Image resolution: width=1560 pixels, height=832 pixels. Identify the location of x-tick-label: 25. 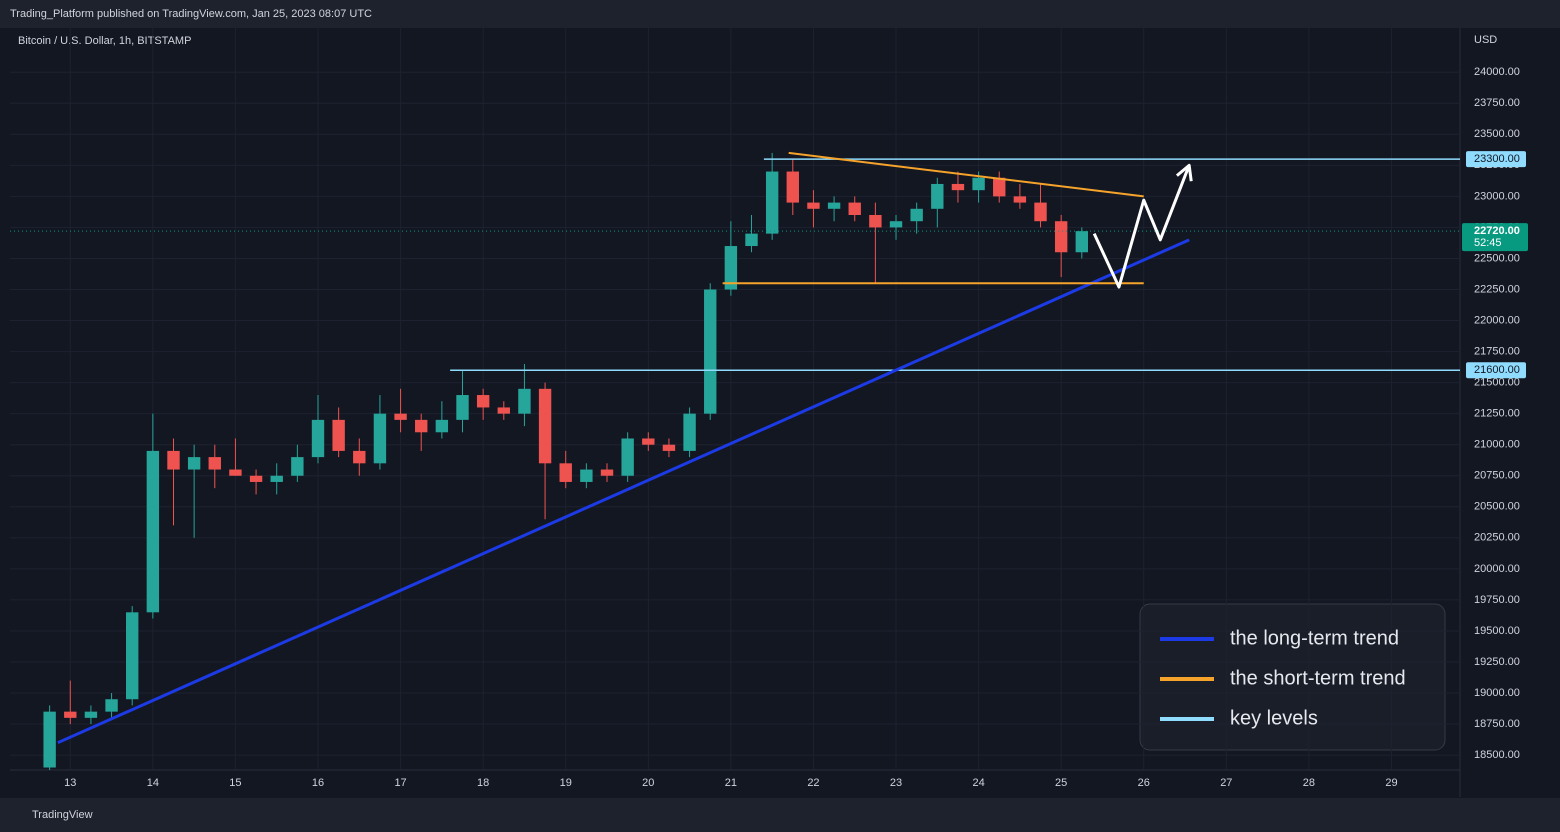
(1061, 783).